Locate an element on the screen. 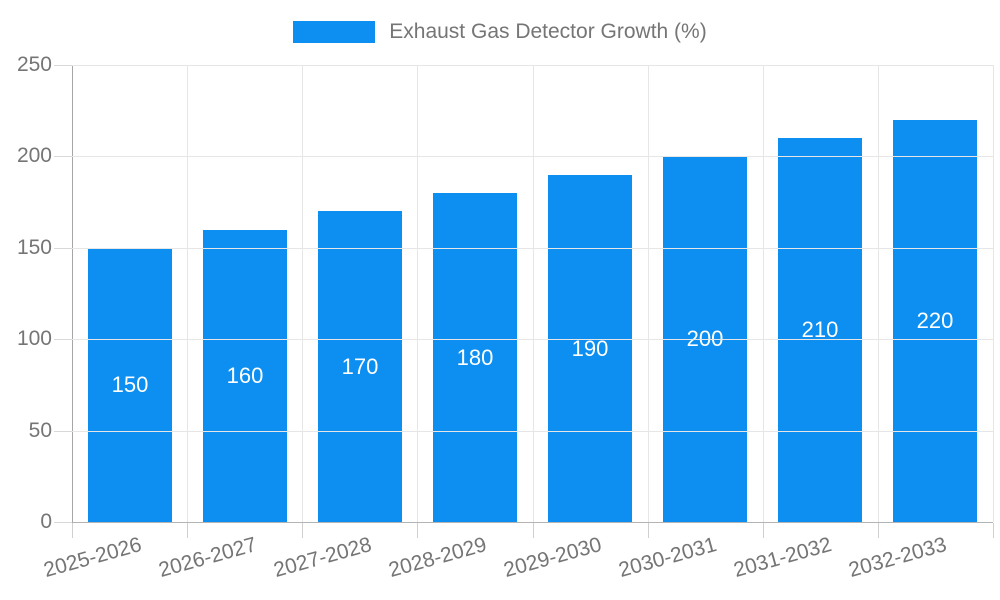 The height and width of the screenshot is (600, 1000). bar-value-label: 180 is located at coordinates (475, 357).